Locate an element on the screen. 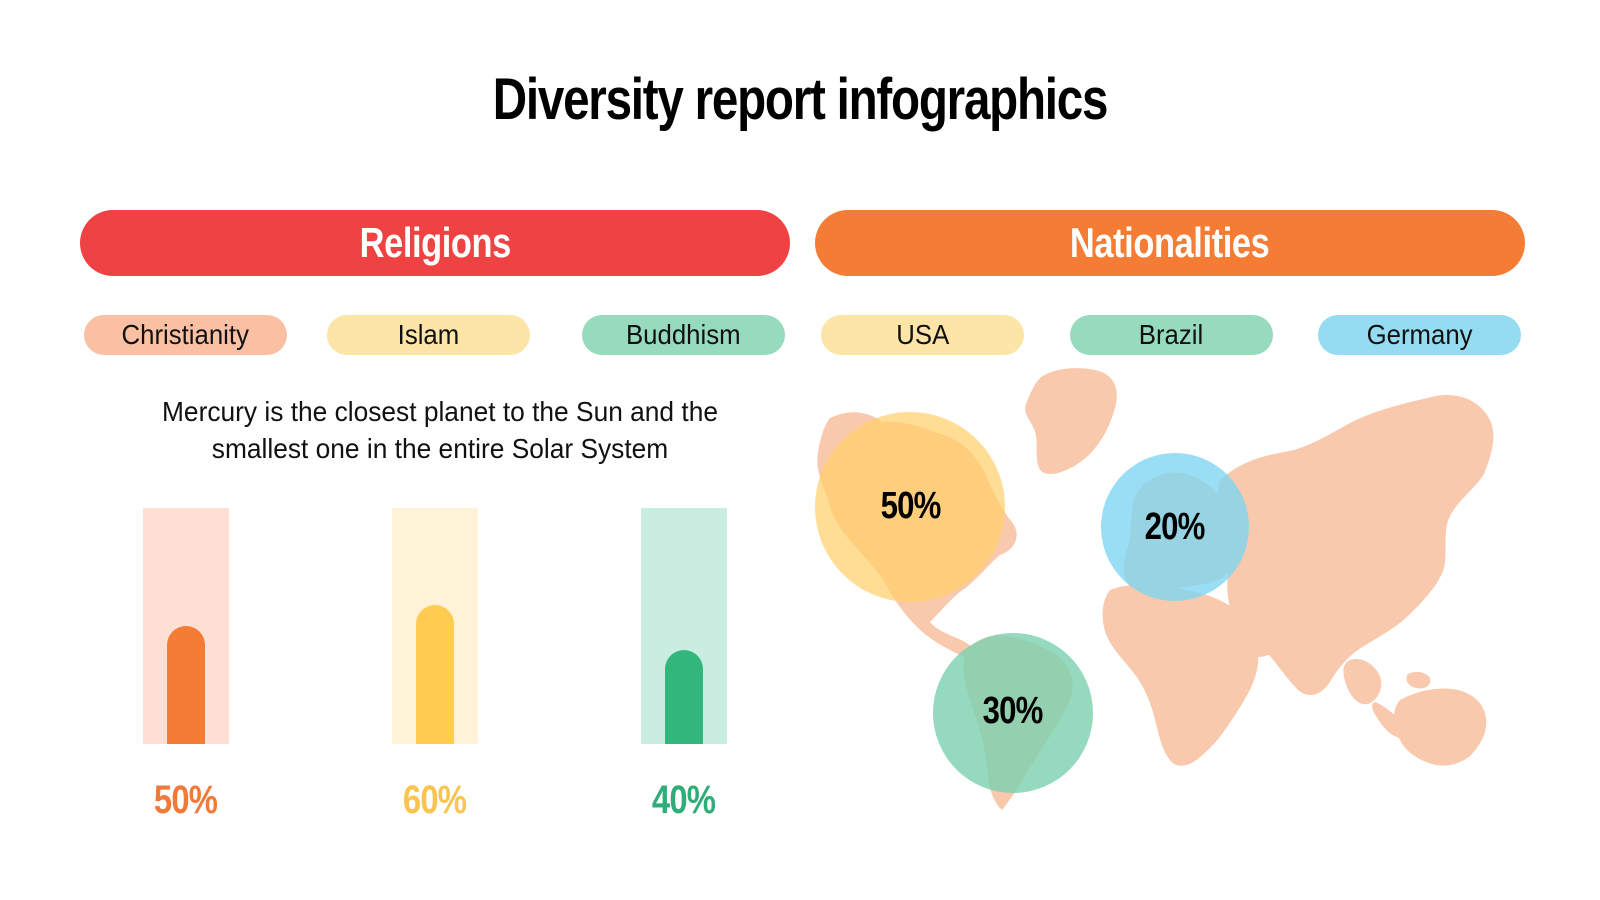 The height and width of the screenshot is (900, 1600). germany-value: 20% is located at coordinates (1175, 527).